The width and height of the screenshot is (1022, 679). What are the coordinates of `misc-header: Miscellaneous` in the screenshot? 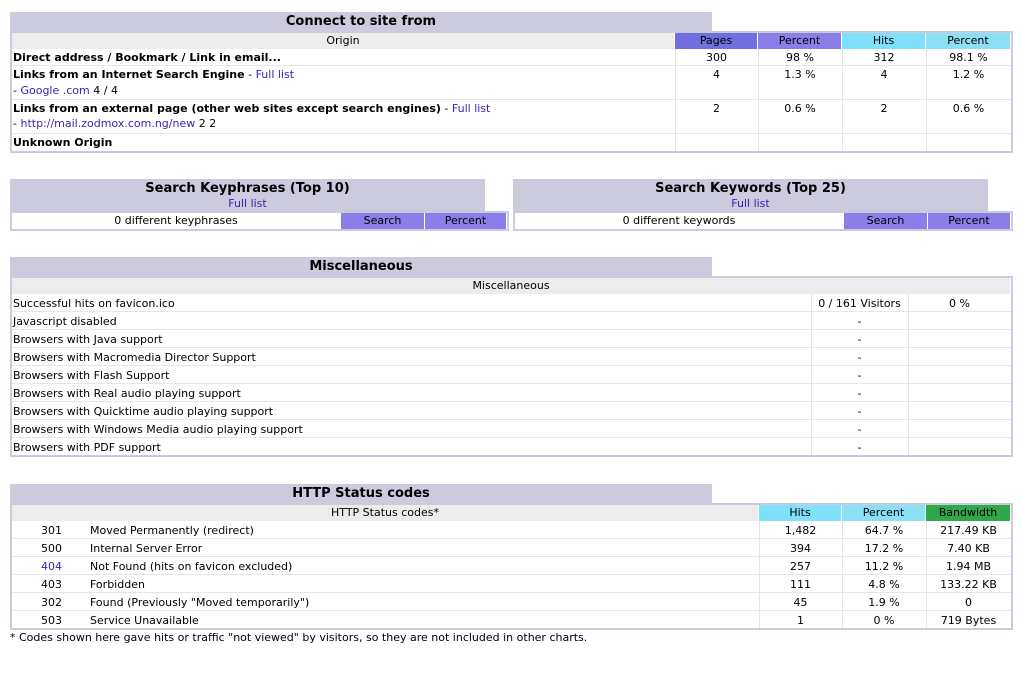 It's located at (511, 286).